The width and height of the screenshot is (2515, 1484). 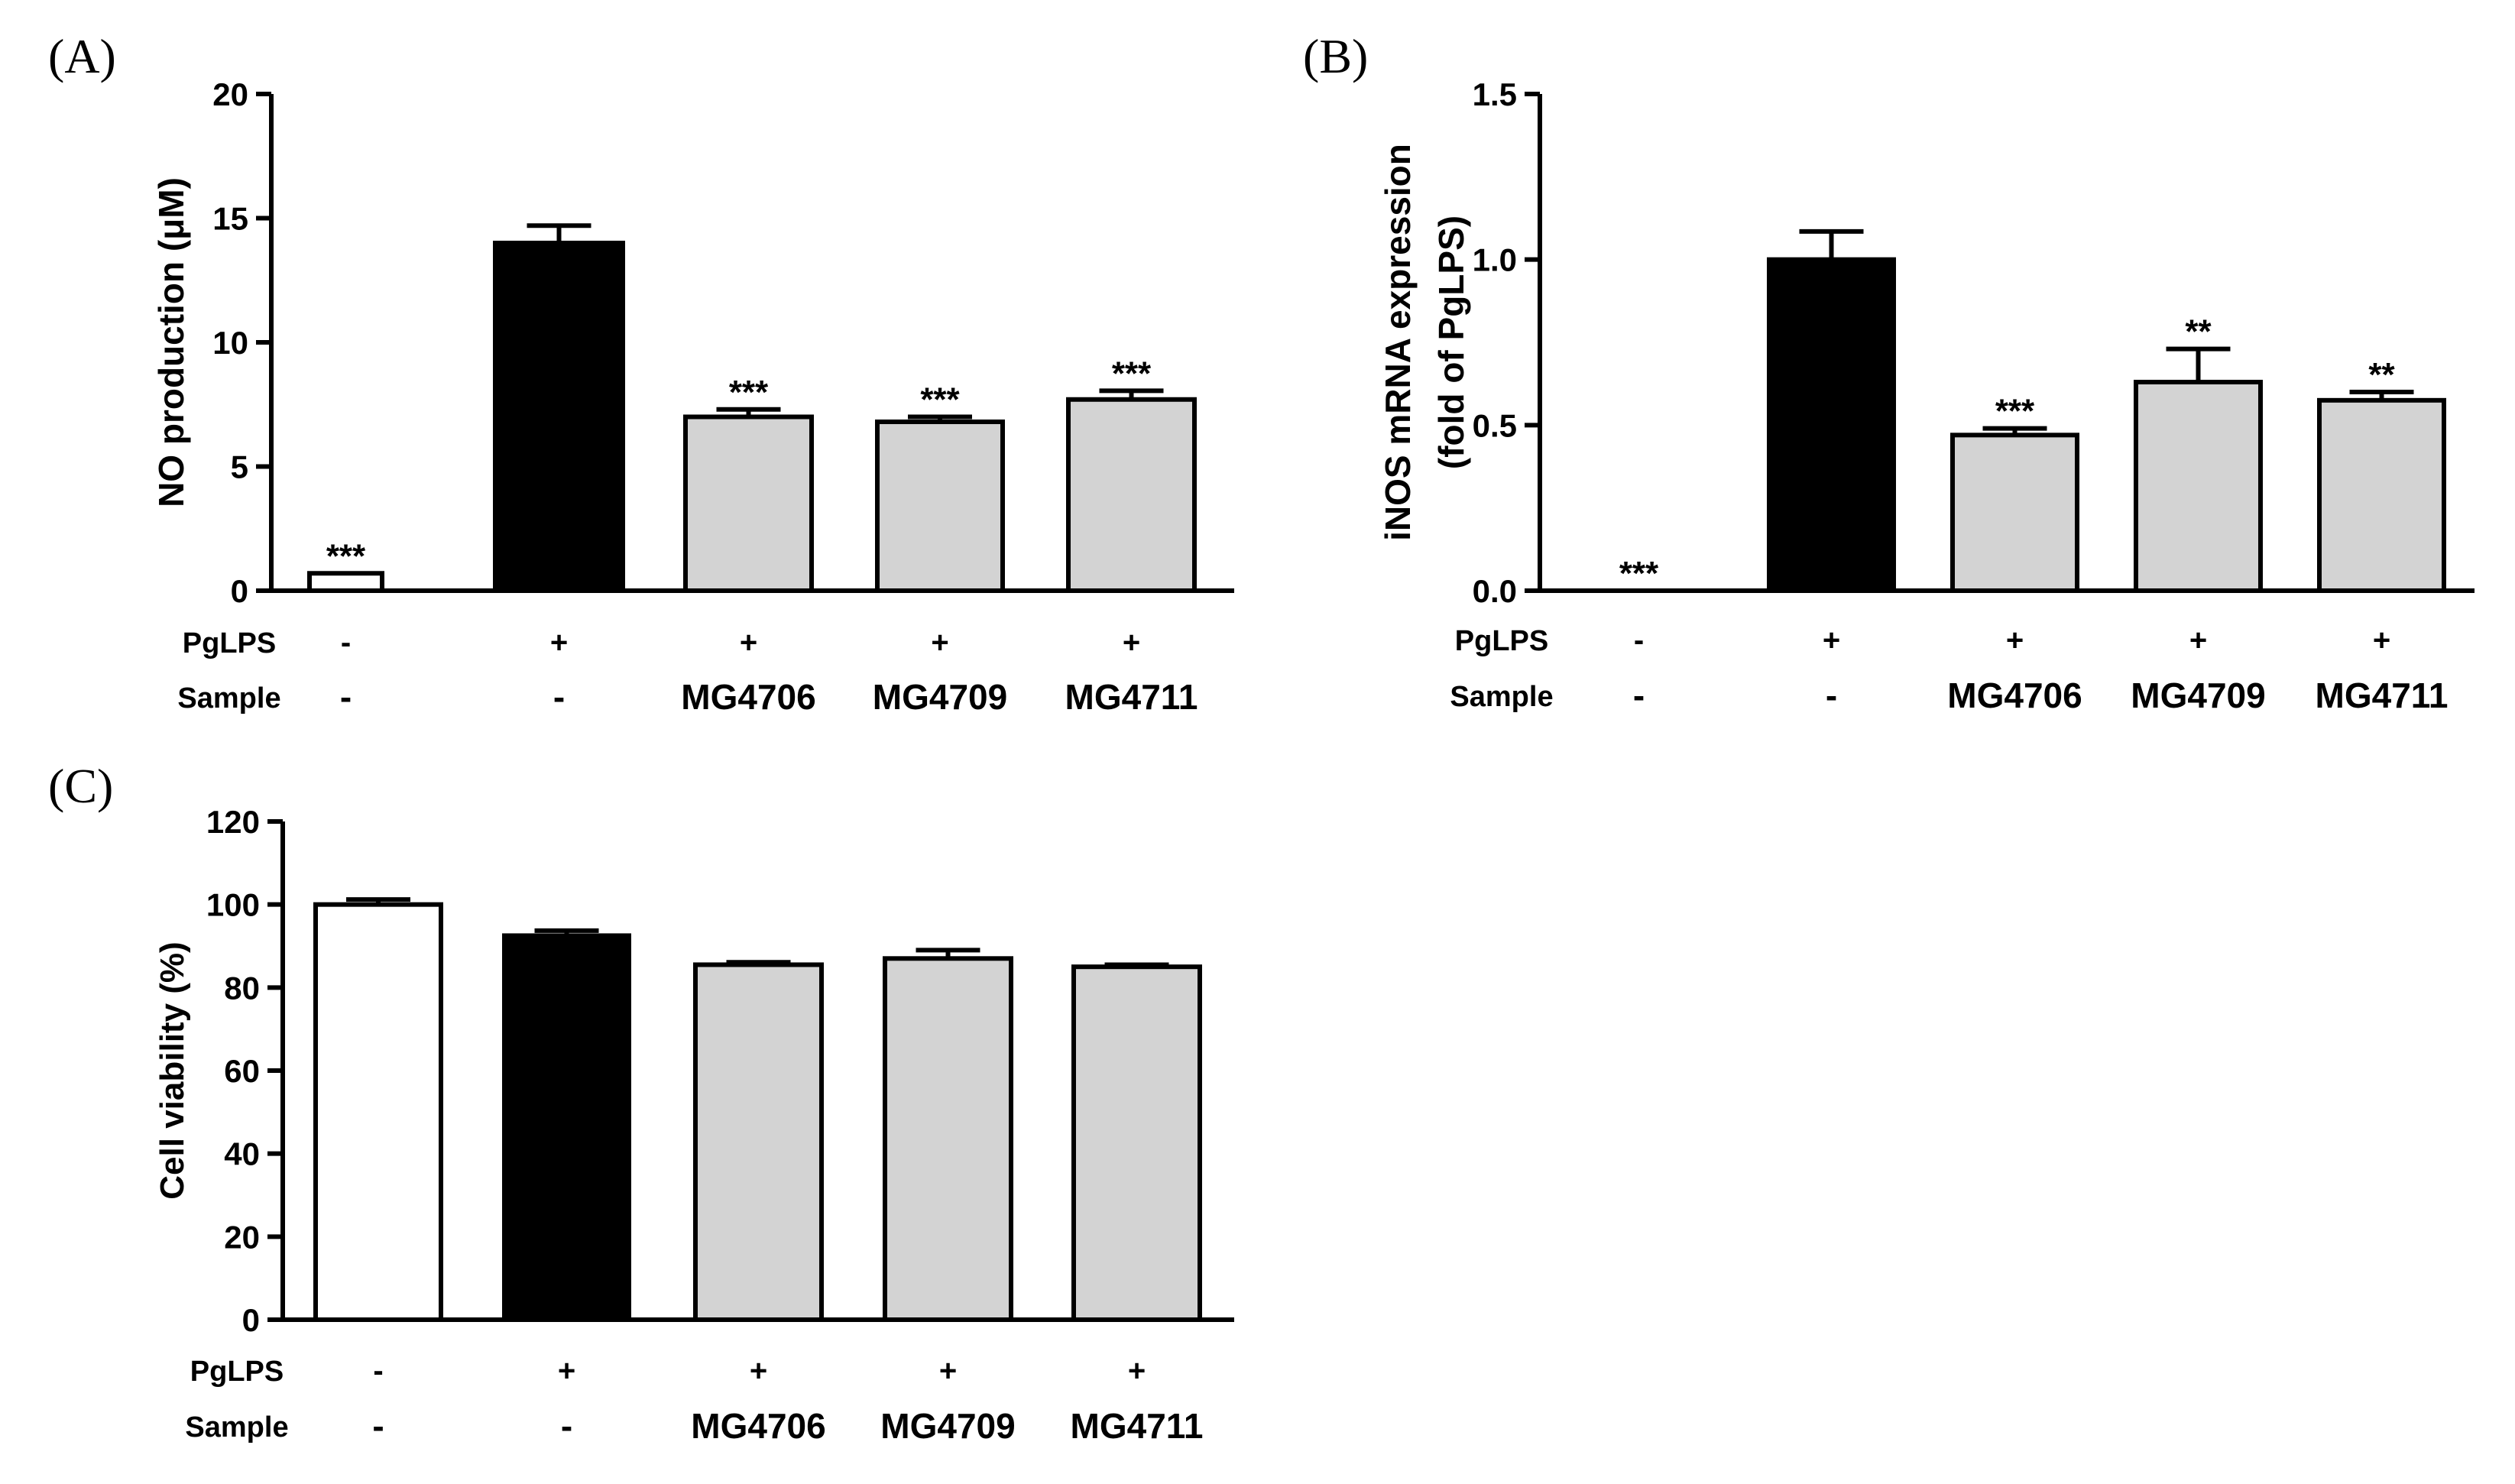 I want to click on y-tick-label: 40, so click(x=242, y=1154).